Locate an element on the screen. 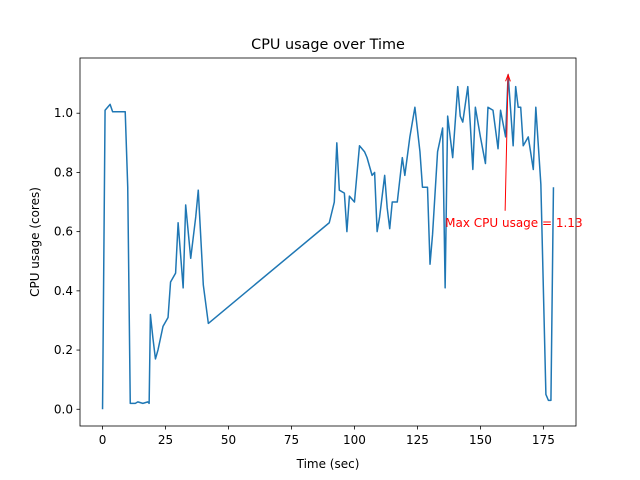  y-tick-label: 0.6 is located at coordinates (63, 232).